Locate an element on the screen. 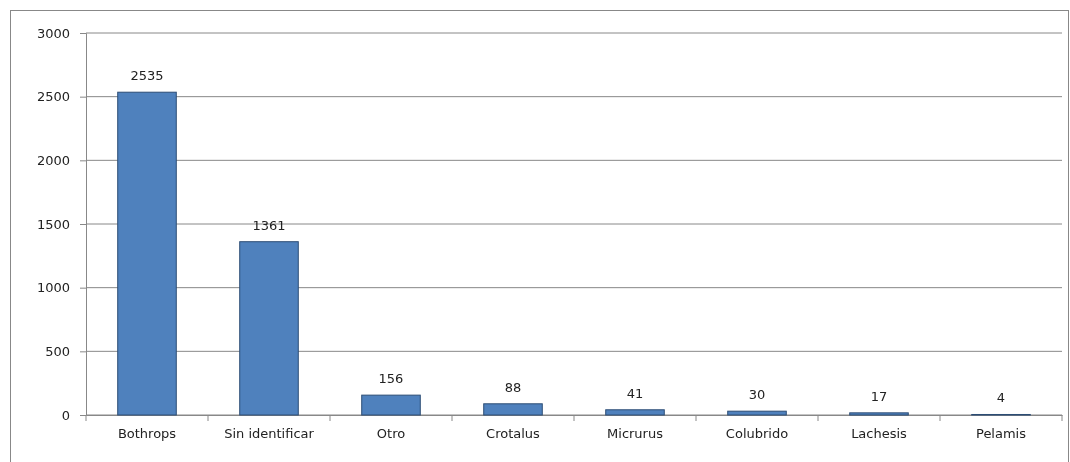  y-tick-label: 2000 is located at coordinates (53, 160).